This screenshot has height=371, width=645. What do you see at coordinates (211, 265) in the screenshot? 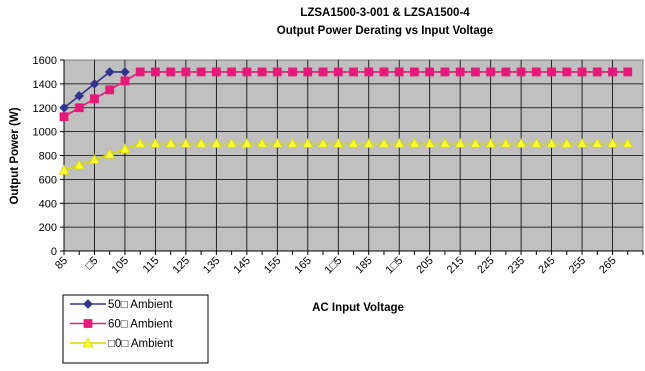
I see `x-tick-label: 135` at bounding box center [211, 265].